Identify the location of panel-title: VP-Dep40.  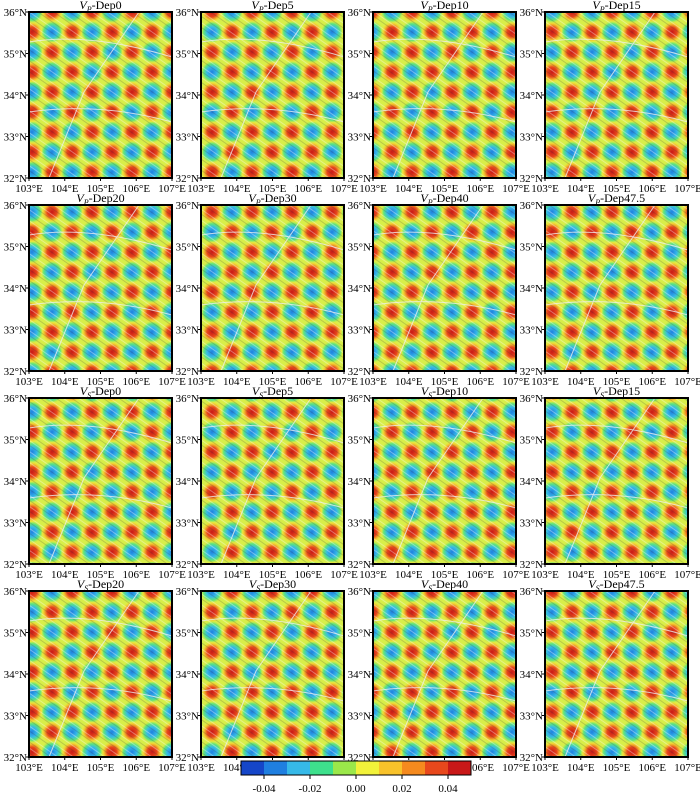
(444, 199).